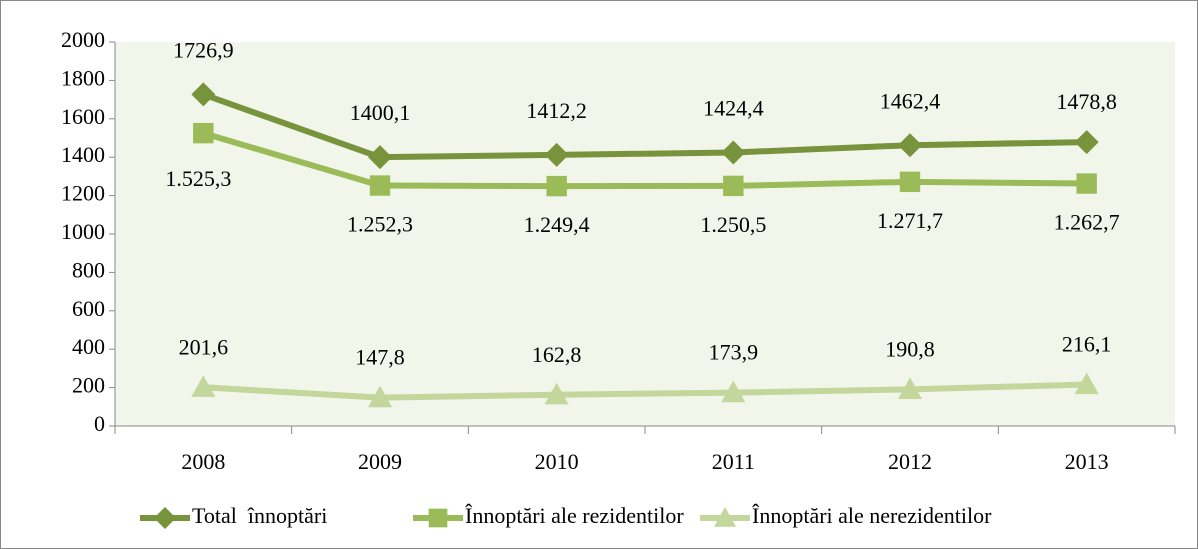 This screenshot has height=549, width=1198. What do you see at coordinates (1087, 344) in the screenshot?
I see `data-label: 216,1` at bounding box center [1087, 344].